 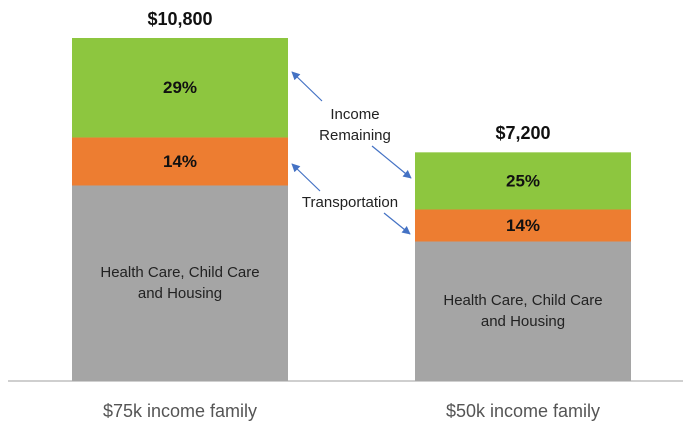 I want to click on data-label: 29%, so click(x=180, y=87).